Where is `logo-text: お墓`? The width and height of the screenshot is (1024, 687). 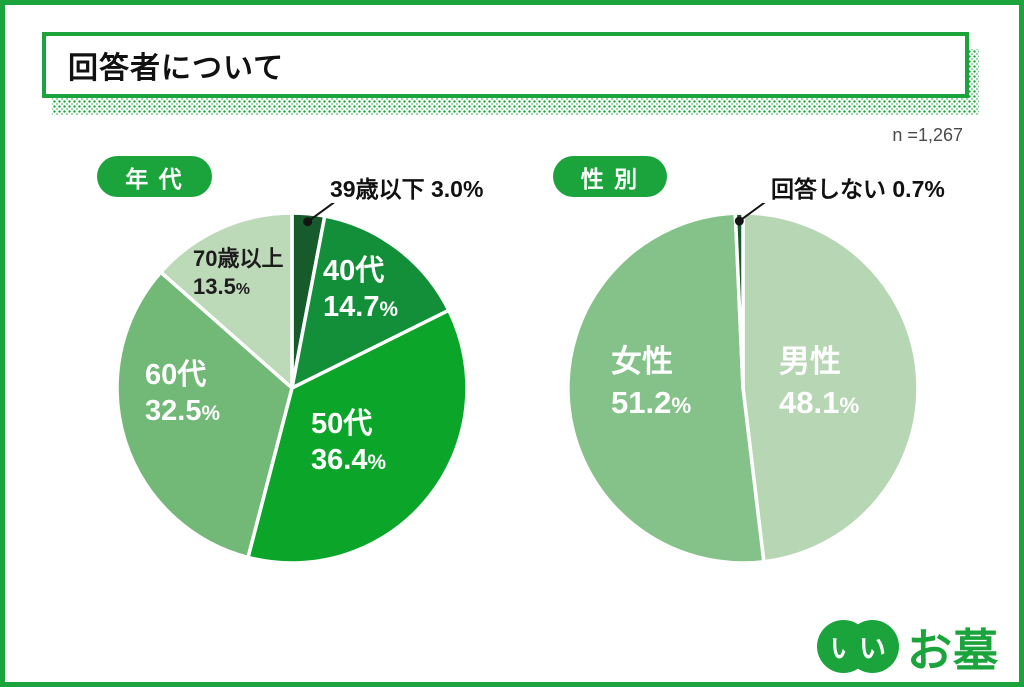
logo-text: お墓 is located at coordinates (952, 650).